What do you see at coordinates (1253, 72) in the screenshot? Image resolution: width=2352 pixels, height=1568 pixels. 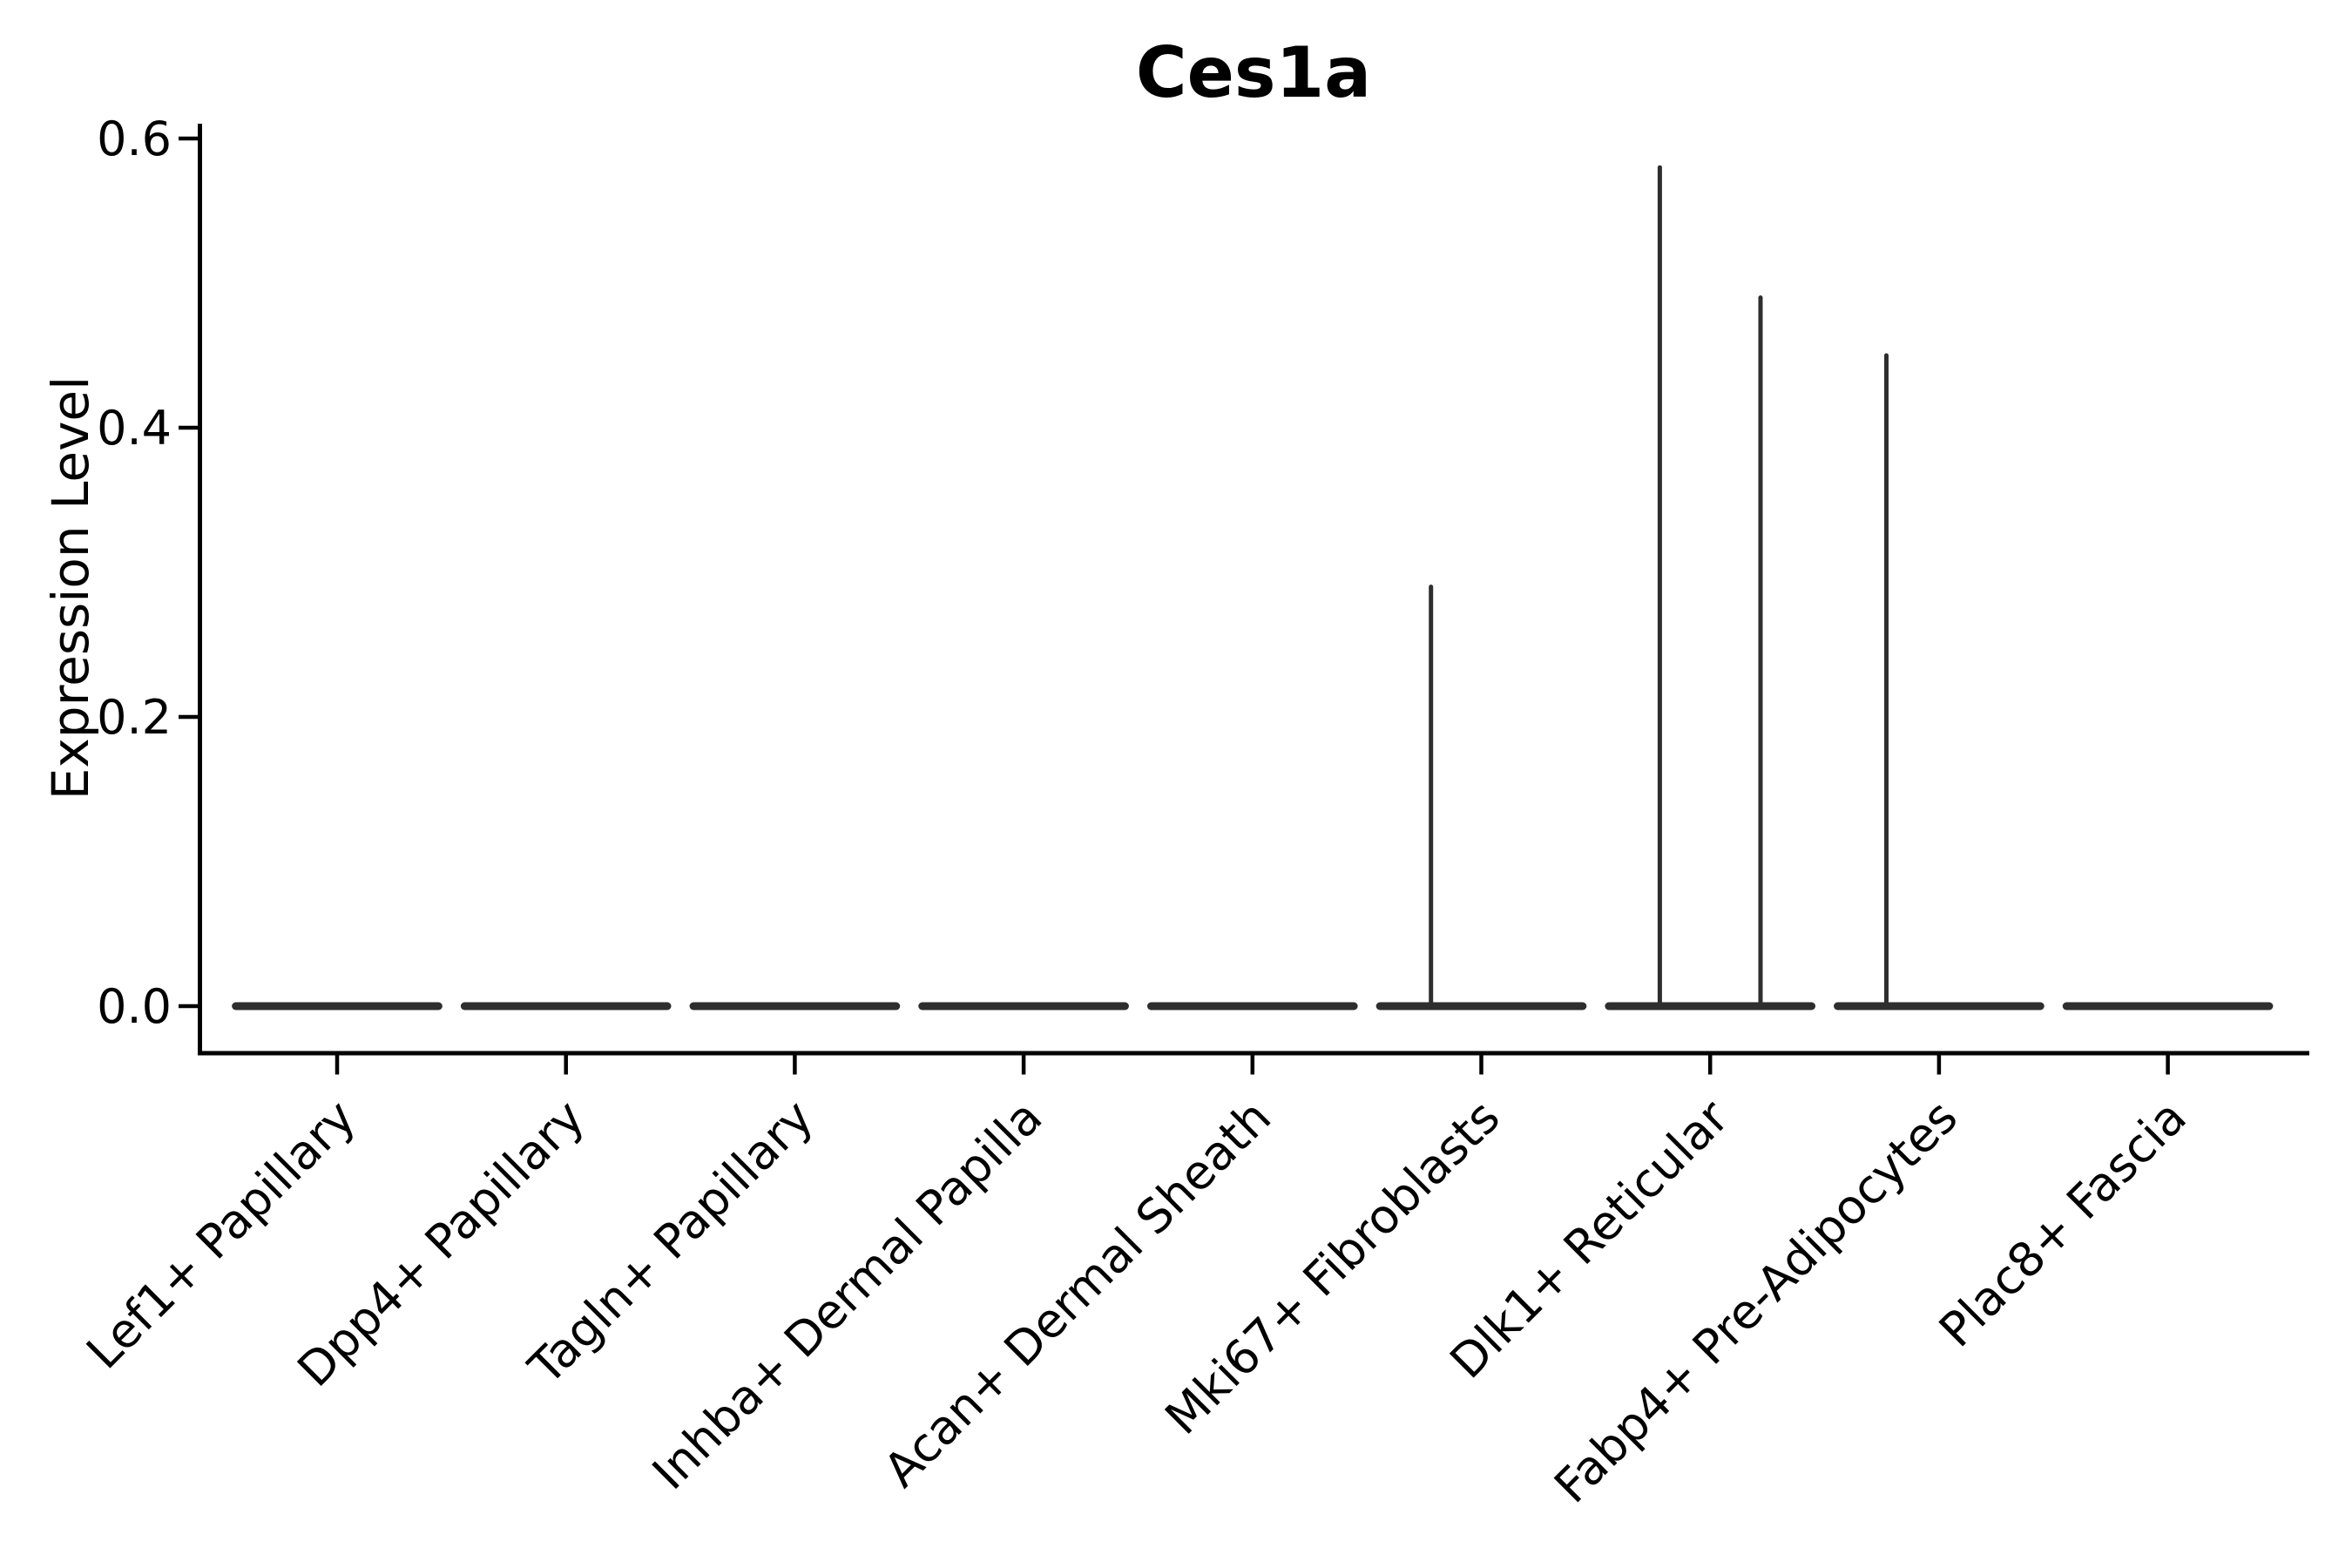 I see `plot-title: Ces1a` at bounding box center [1253, 72].